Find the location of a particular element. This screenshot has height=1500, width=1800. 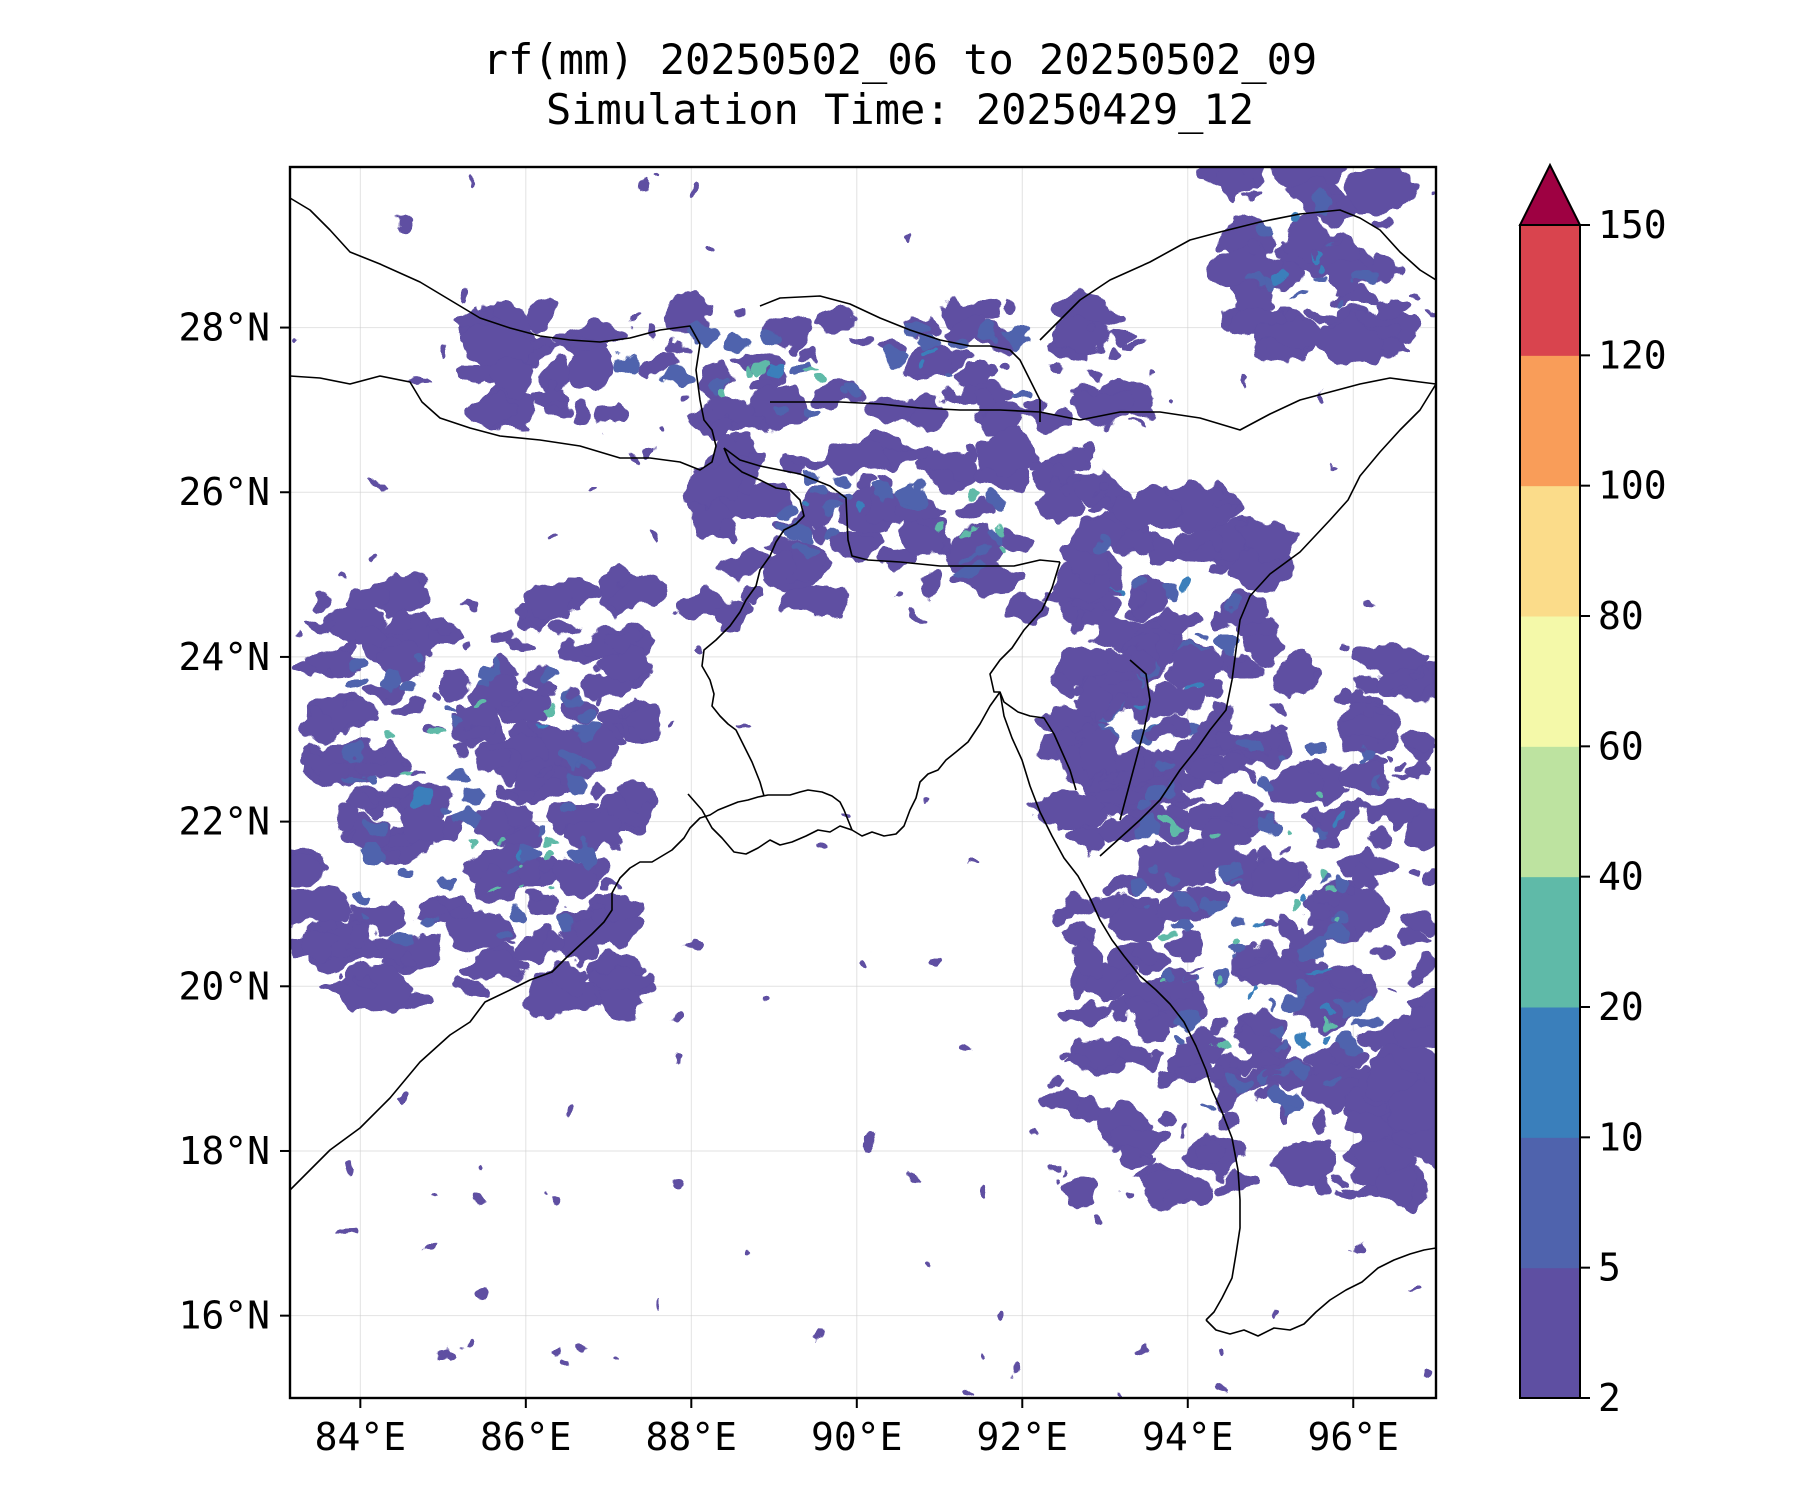

border-india-nepal-north is located at coordinates (495, 271).